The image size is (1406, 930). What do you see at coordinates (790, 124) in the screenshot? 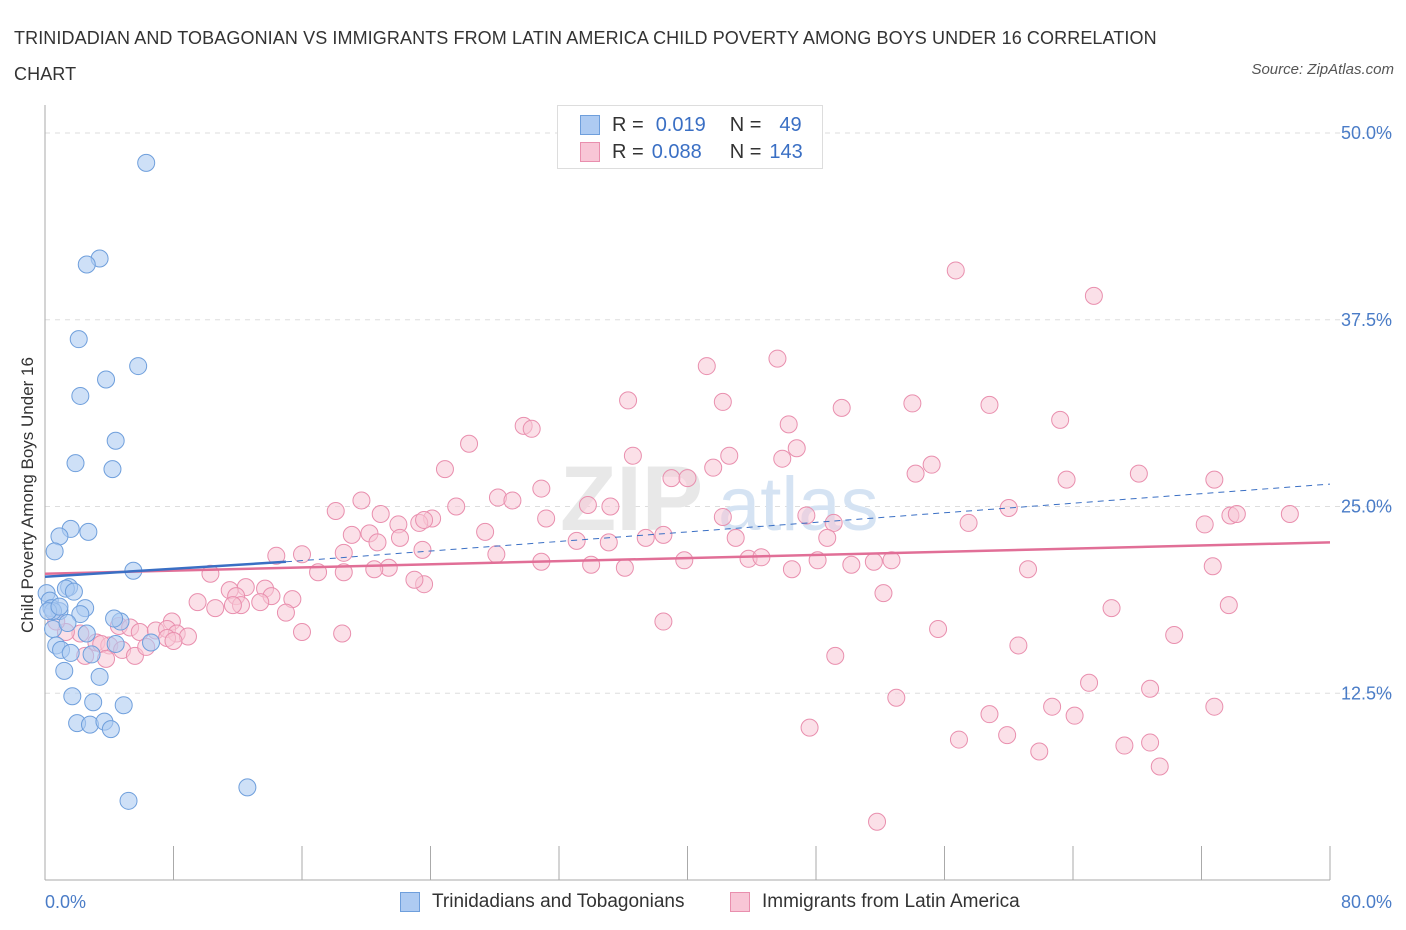
I see `legend-n-value: 49` at bounding box center [790, 124].